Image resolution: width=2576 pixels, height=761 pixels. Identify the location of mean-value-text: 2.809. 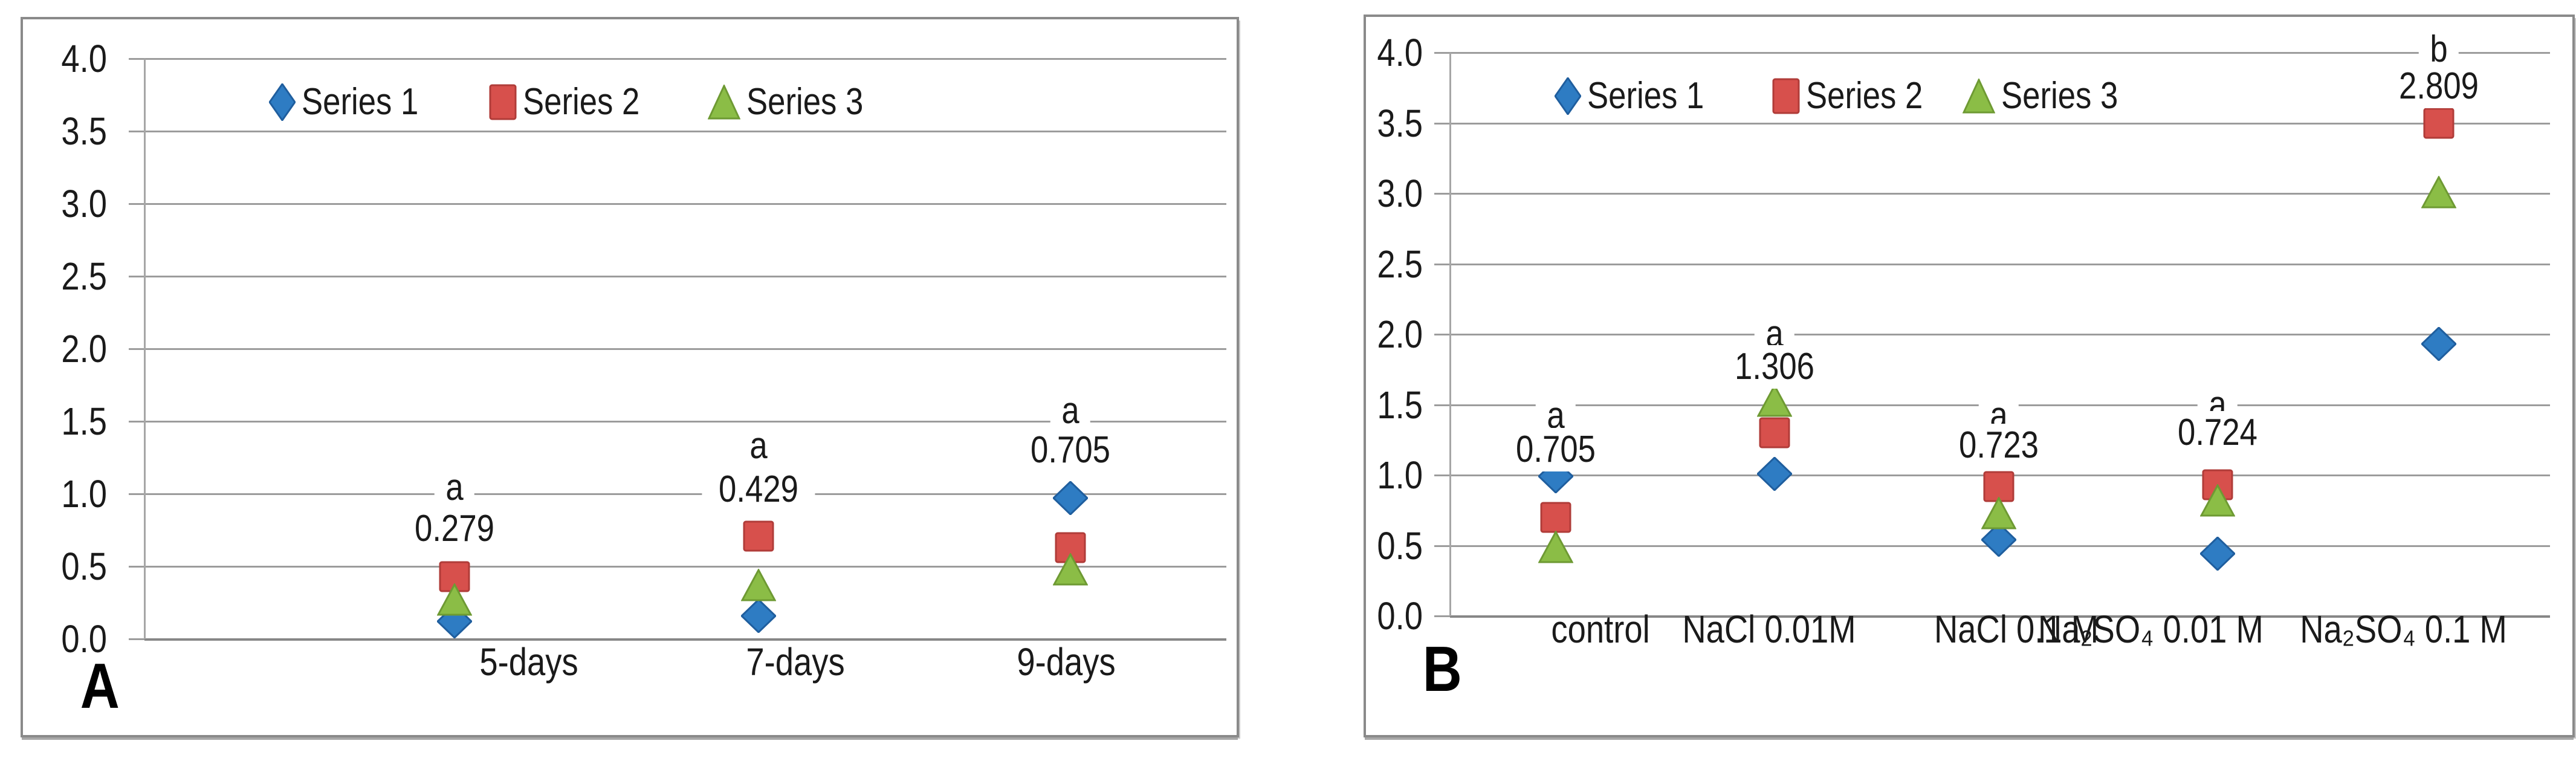
(2439, 86).